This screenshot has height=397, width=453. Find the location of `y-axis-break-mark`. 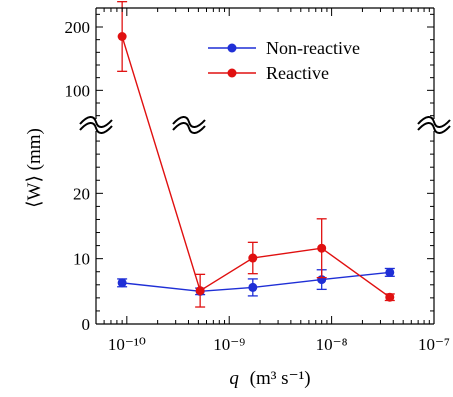

y-axis-break-mark is located at coordinates (96, 125).